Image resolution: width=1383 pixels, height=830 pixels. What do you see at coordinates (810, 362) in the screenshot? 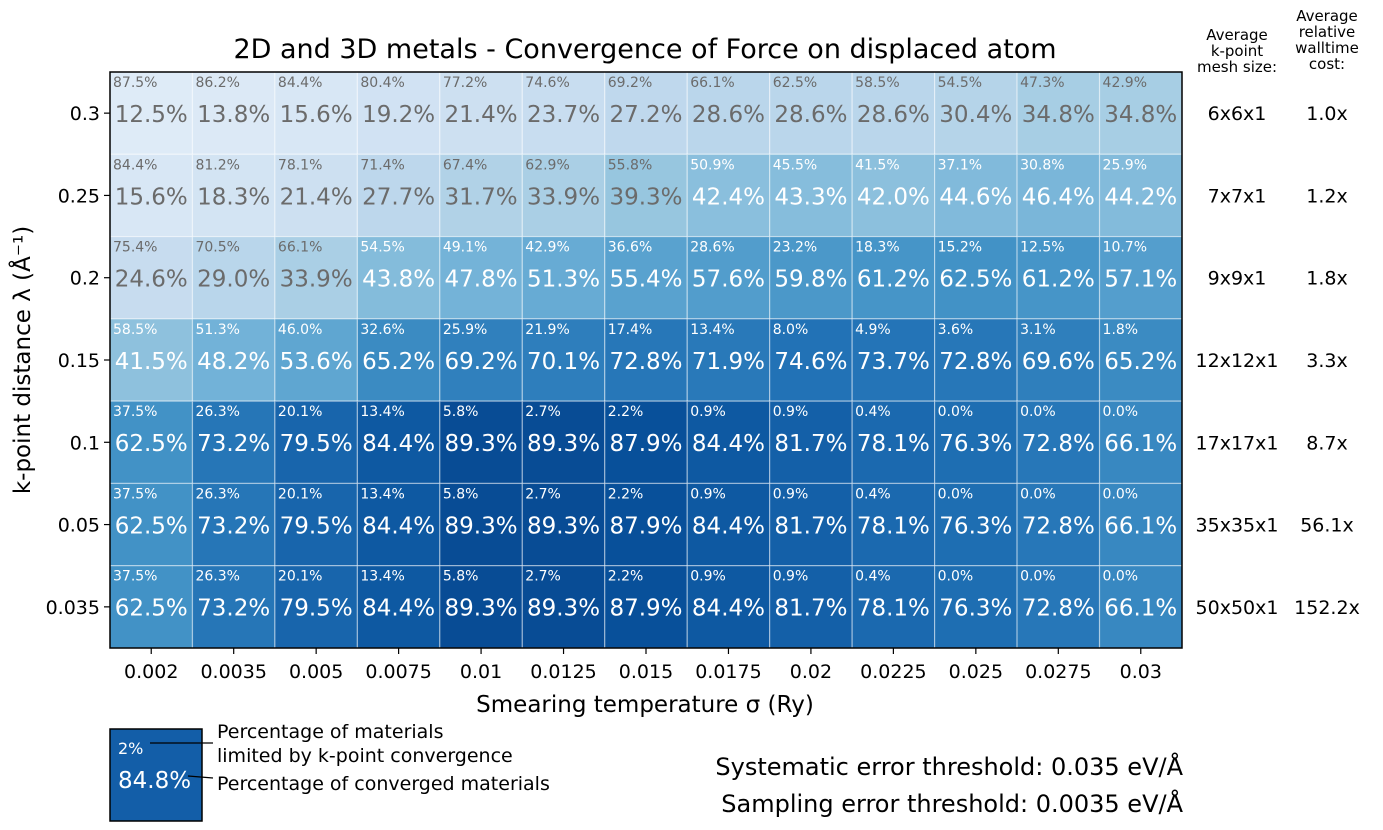
I see `cell-converged-label: 74.6%` at bounding box center [810, 362].